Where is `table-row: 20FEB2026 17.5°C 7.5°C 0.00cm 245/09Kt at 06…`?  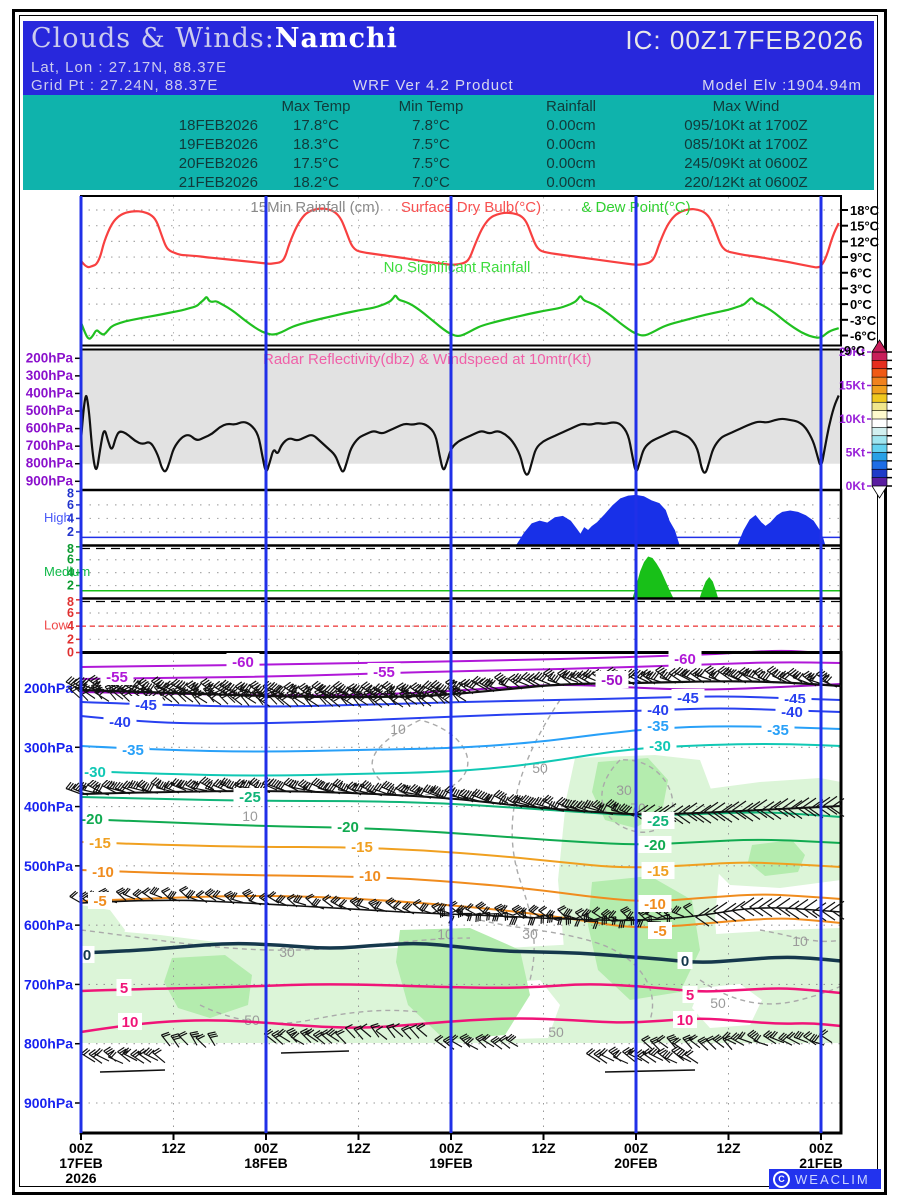 table-row: 20FEB2026 17.5°C 7.5°C 0.00cm 245/09Kt at 06… is located at coordinates (448, 163).